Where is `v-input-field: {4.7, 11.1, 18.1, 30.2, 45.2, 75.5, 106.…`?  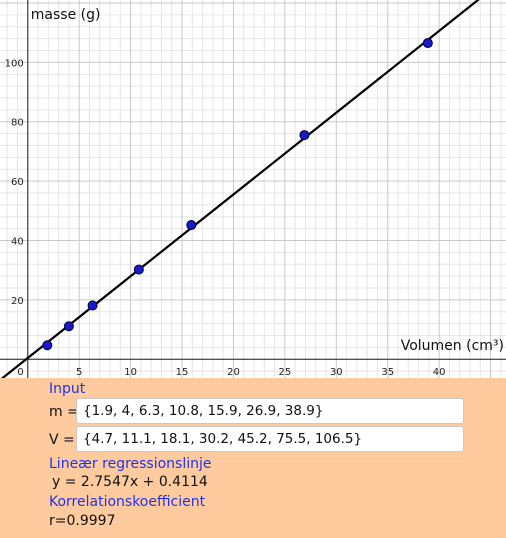
v-input-field: {4.7, 11.1, 18.1, 30.2, 45.2, 75.5, 106.… is located at coordinates (270, 439).